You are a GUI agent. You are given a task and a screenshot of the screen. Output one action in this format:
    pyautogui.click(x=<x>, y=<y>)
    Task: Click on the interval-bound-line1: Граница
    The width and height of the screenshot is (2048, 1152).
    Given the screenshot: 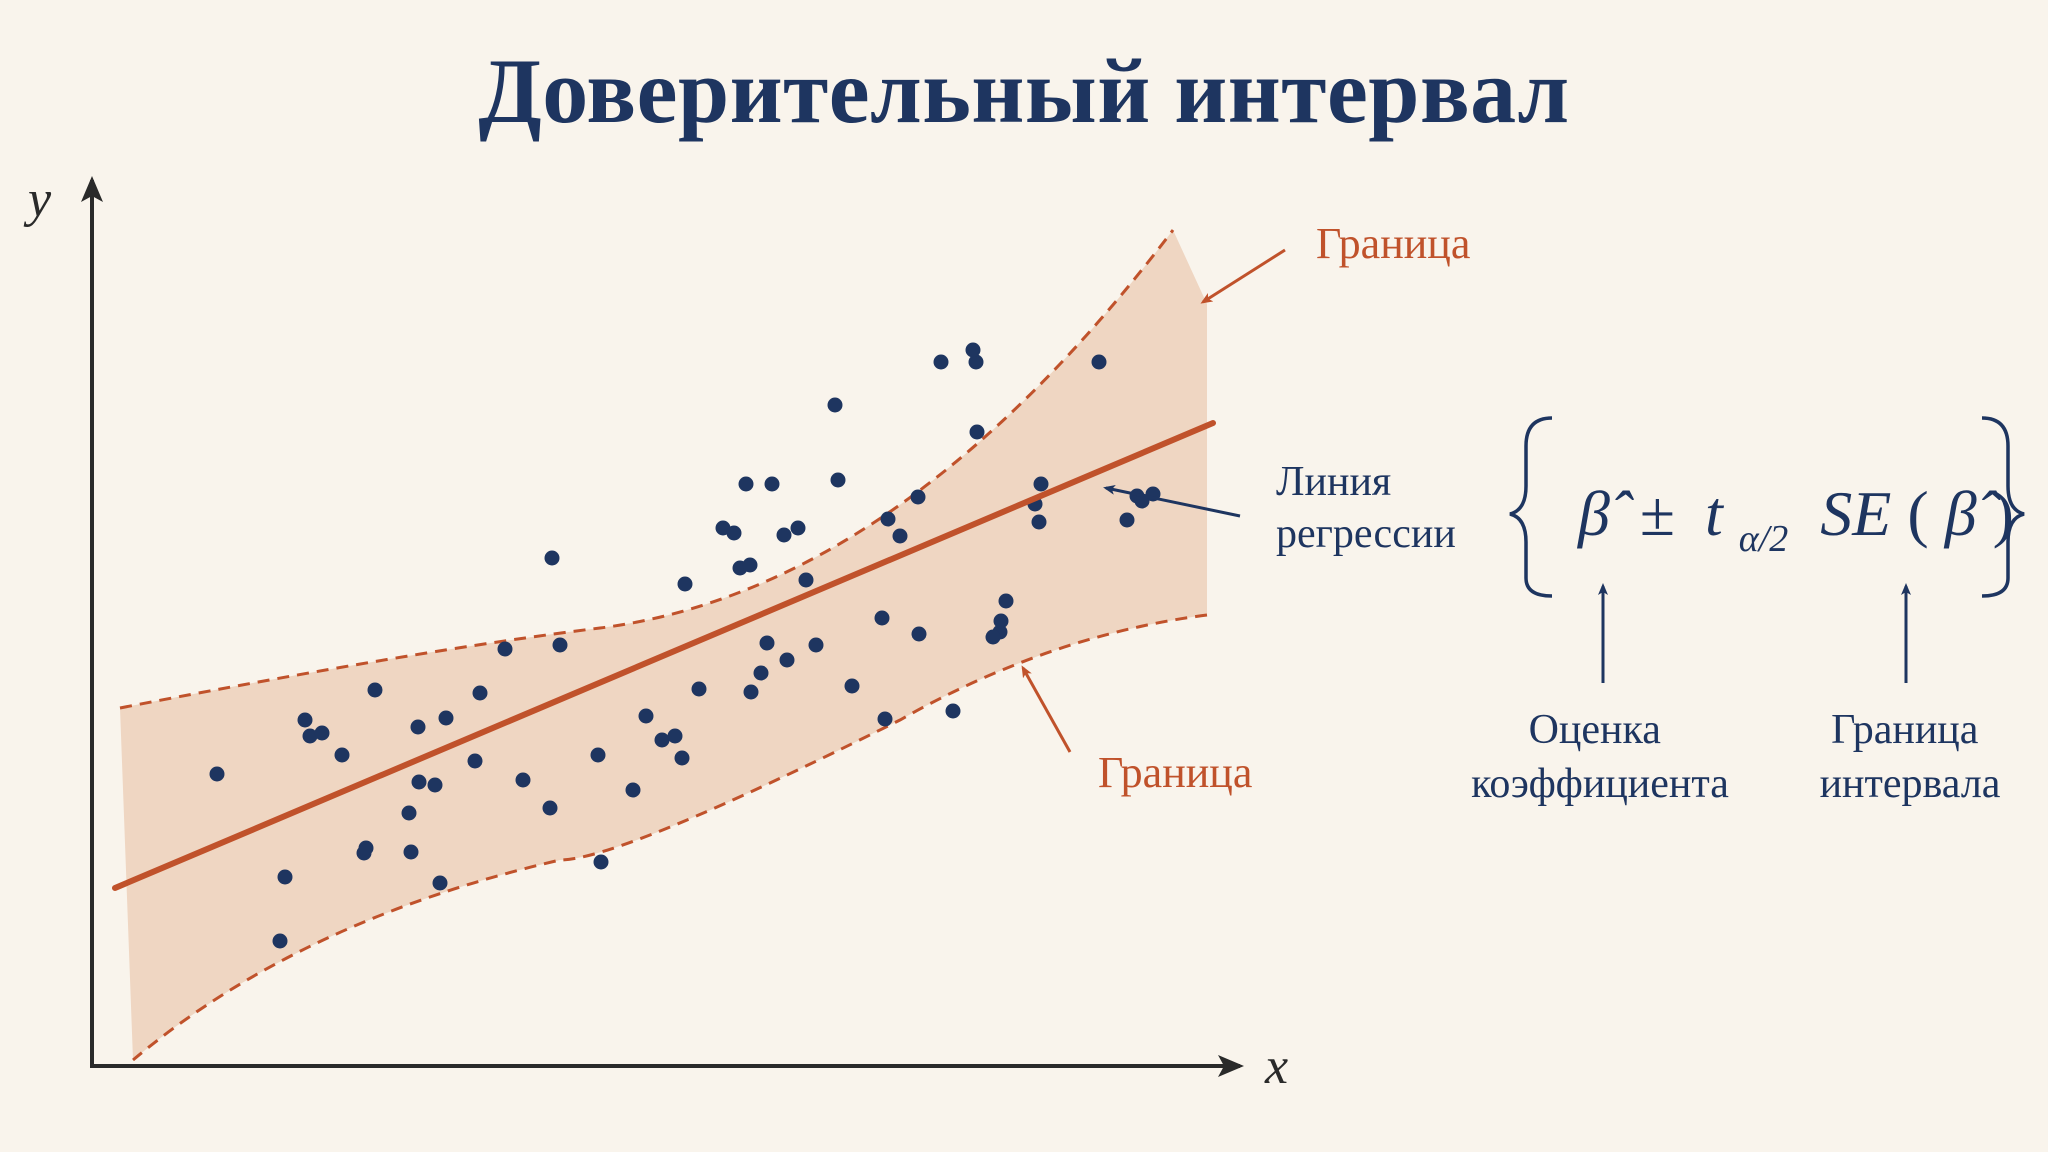 What is the action you would take?
    pyautogui.click(x=1905, y=730)
    